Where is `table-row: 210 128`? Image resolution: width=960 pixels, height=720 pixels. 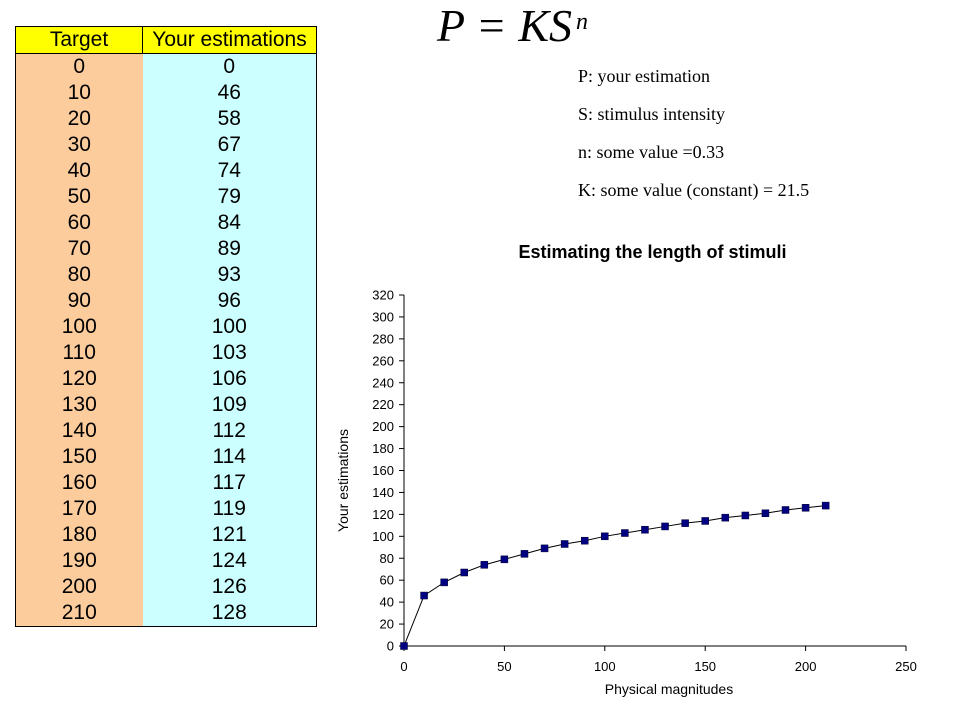
table-row: 210 128 is located at coordinates (166, 613).